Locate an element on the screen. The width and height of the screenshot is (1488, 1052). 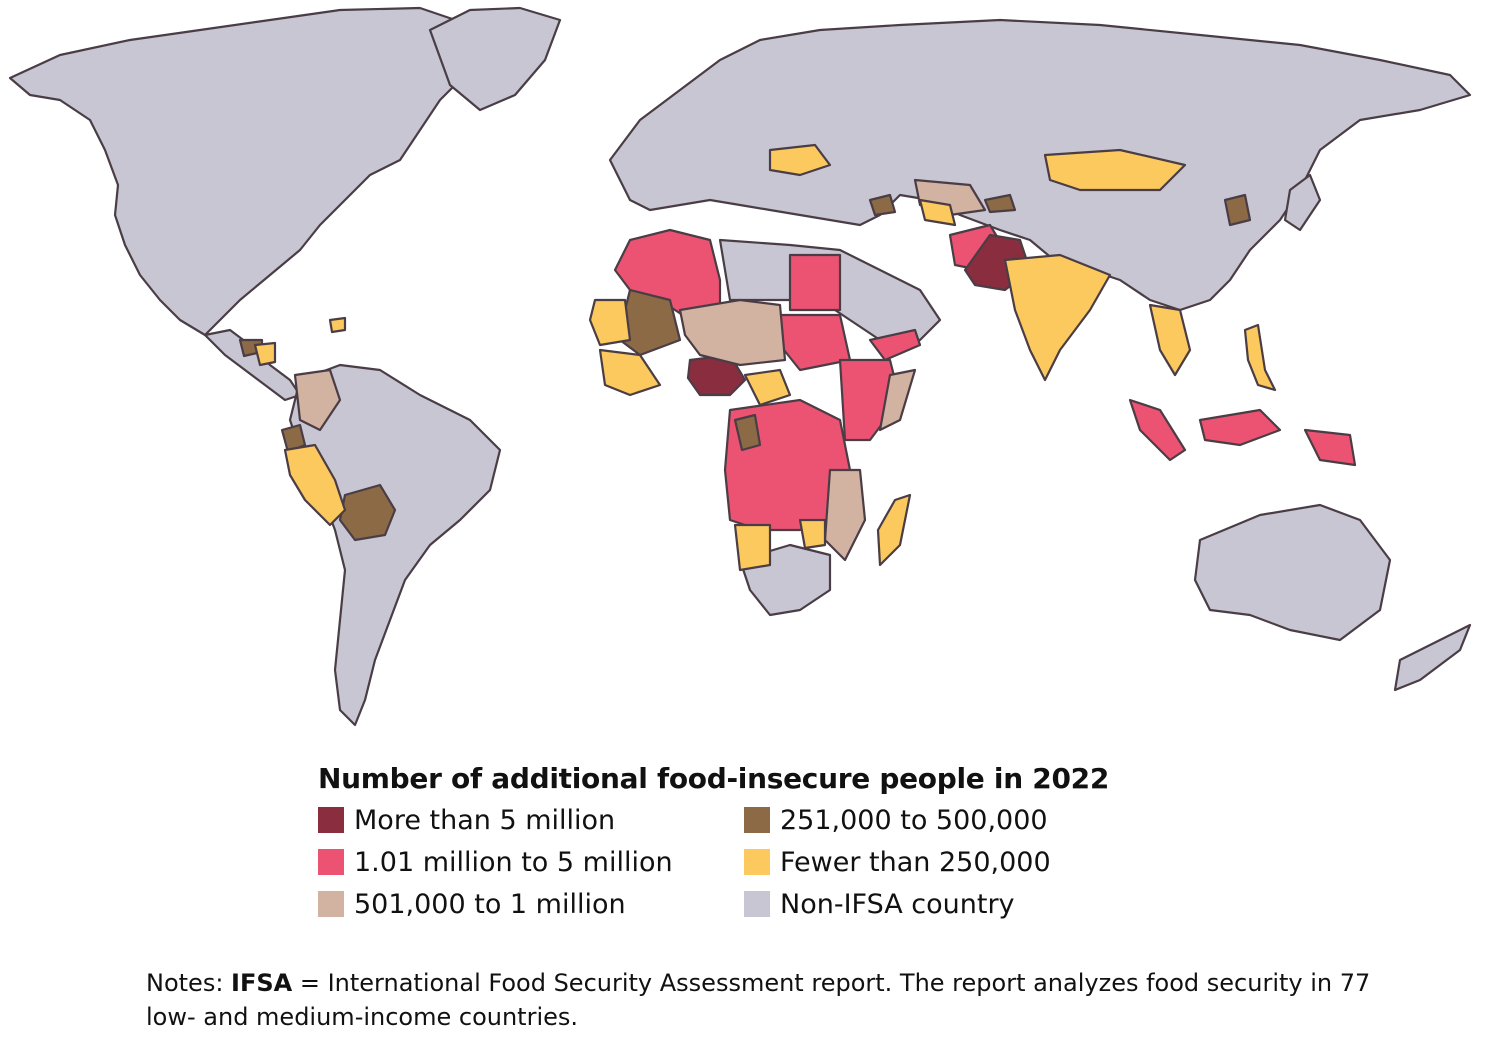
japan is located at coordinates (1302, 202).